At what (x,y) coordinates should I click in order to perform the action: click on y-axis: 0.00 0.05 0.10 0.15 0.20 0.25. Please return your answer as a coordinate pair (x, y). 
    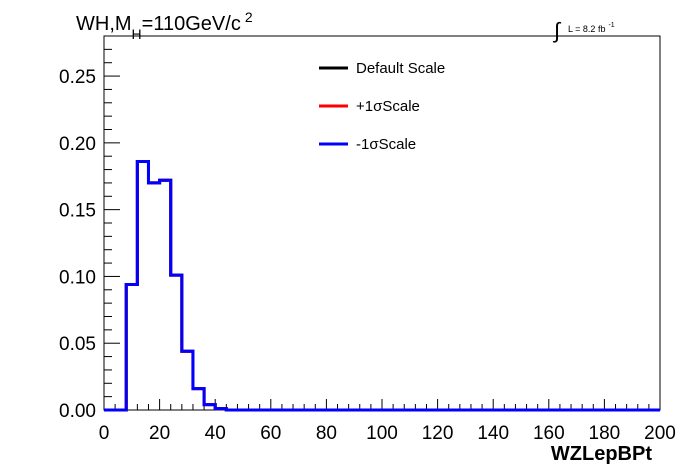
    Looking at the image, I should click on (89, 228).